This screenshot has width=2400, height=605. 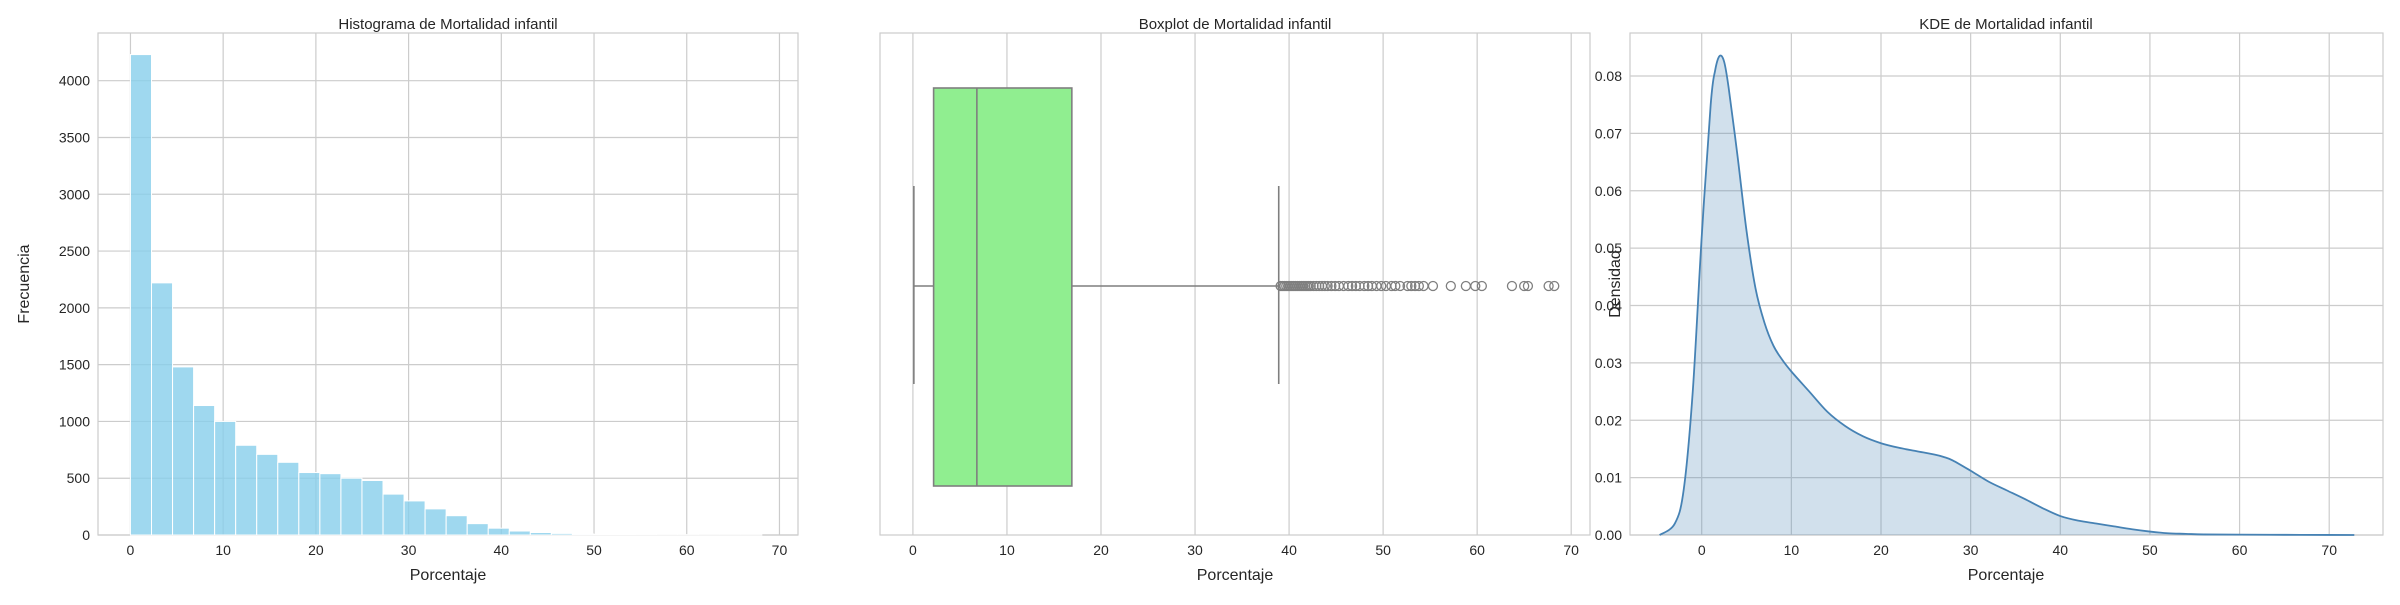 What do you see at coordinates (913, 550) in the screenshot?
I see `boxplot-x-tick-label: 0` at bounding box center [913, 550].